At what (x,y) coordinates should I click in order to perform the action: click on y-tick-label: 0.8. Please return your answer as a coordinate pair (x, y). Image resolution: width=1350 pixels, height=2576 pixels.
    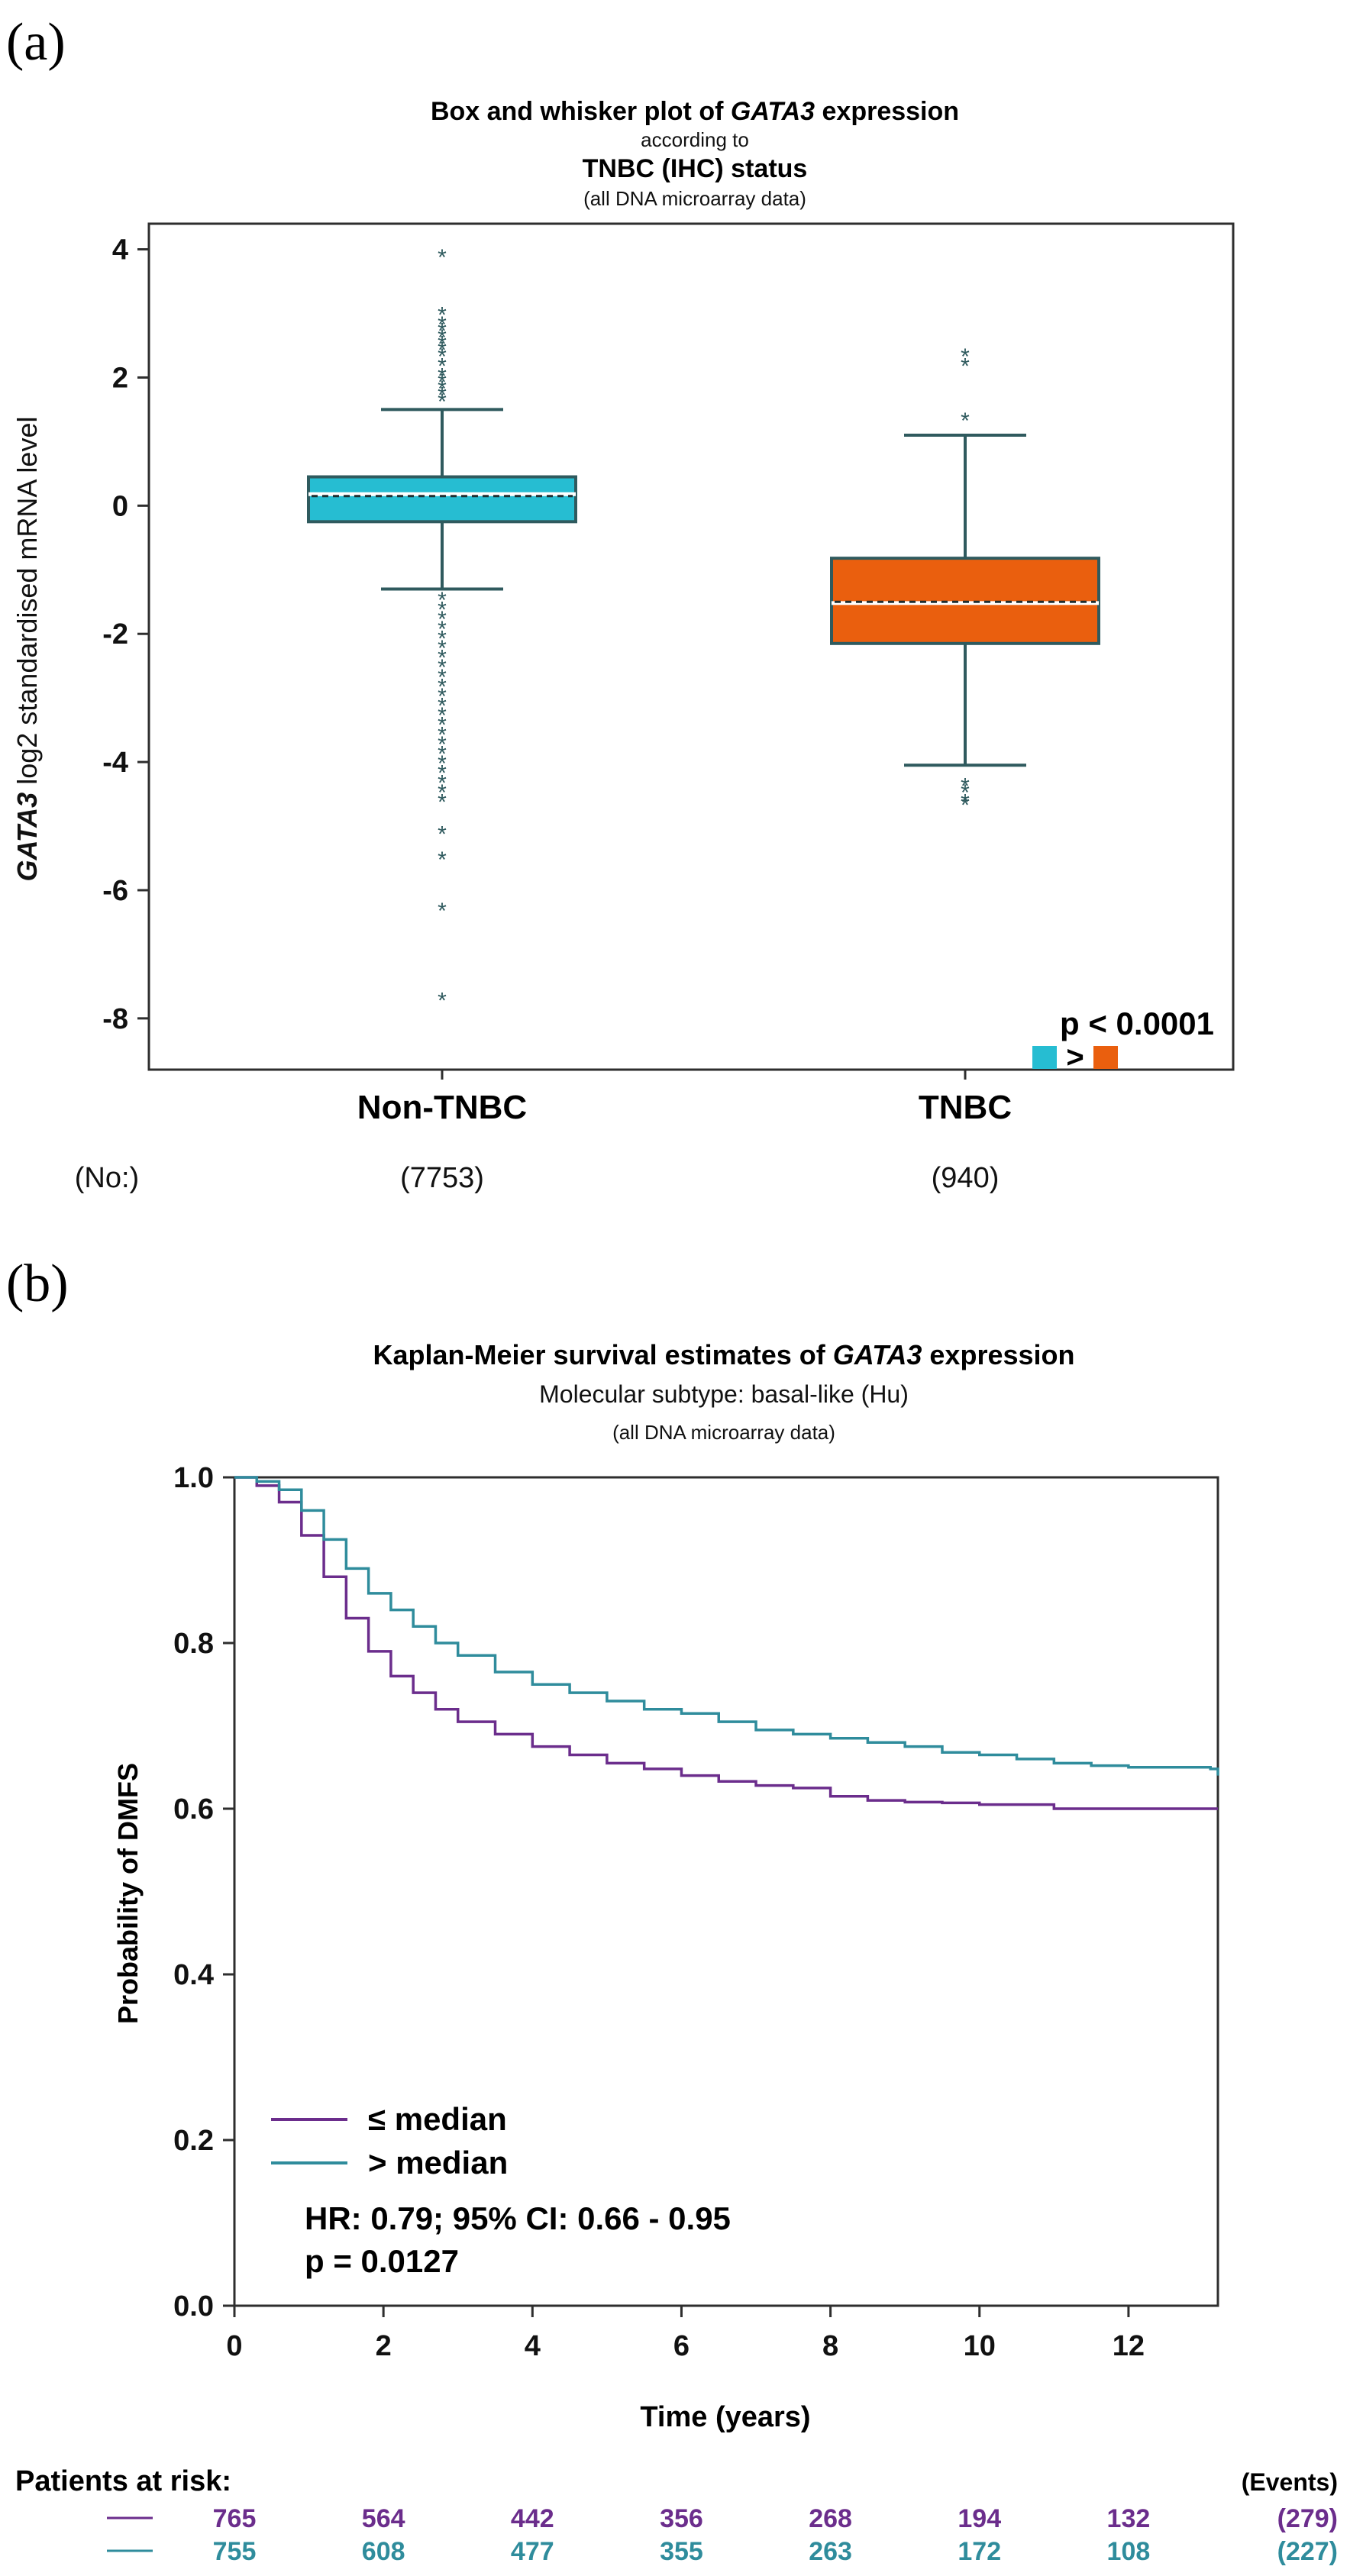
    Looking at the image, I should click on (193, 1644).